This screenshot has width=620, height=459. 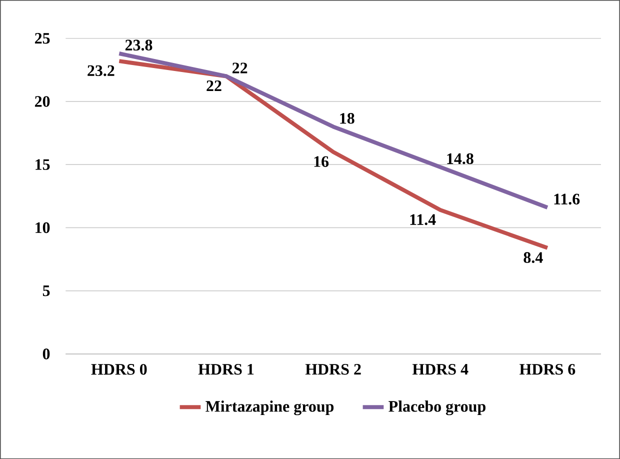 I want to click on legend-label: Placebo group, so click(x=437, y=408).